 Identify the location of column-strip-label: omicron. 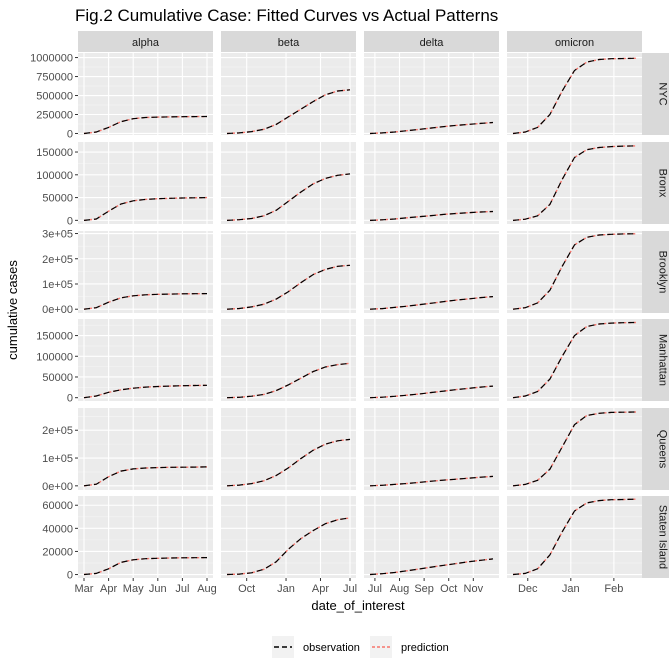
(574, 43).